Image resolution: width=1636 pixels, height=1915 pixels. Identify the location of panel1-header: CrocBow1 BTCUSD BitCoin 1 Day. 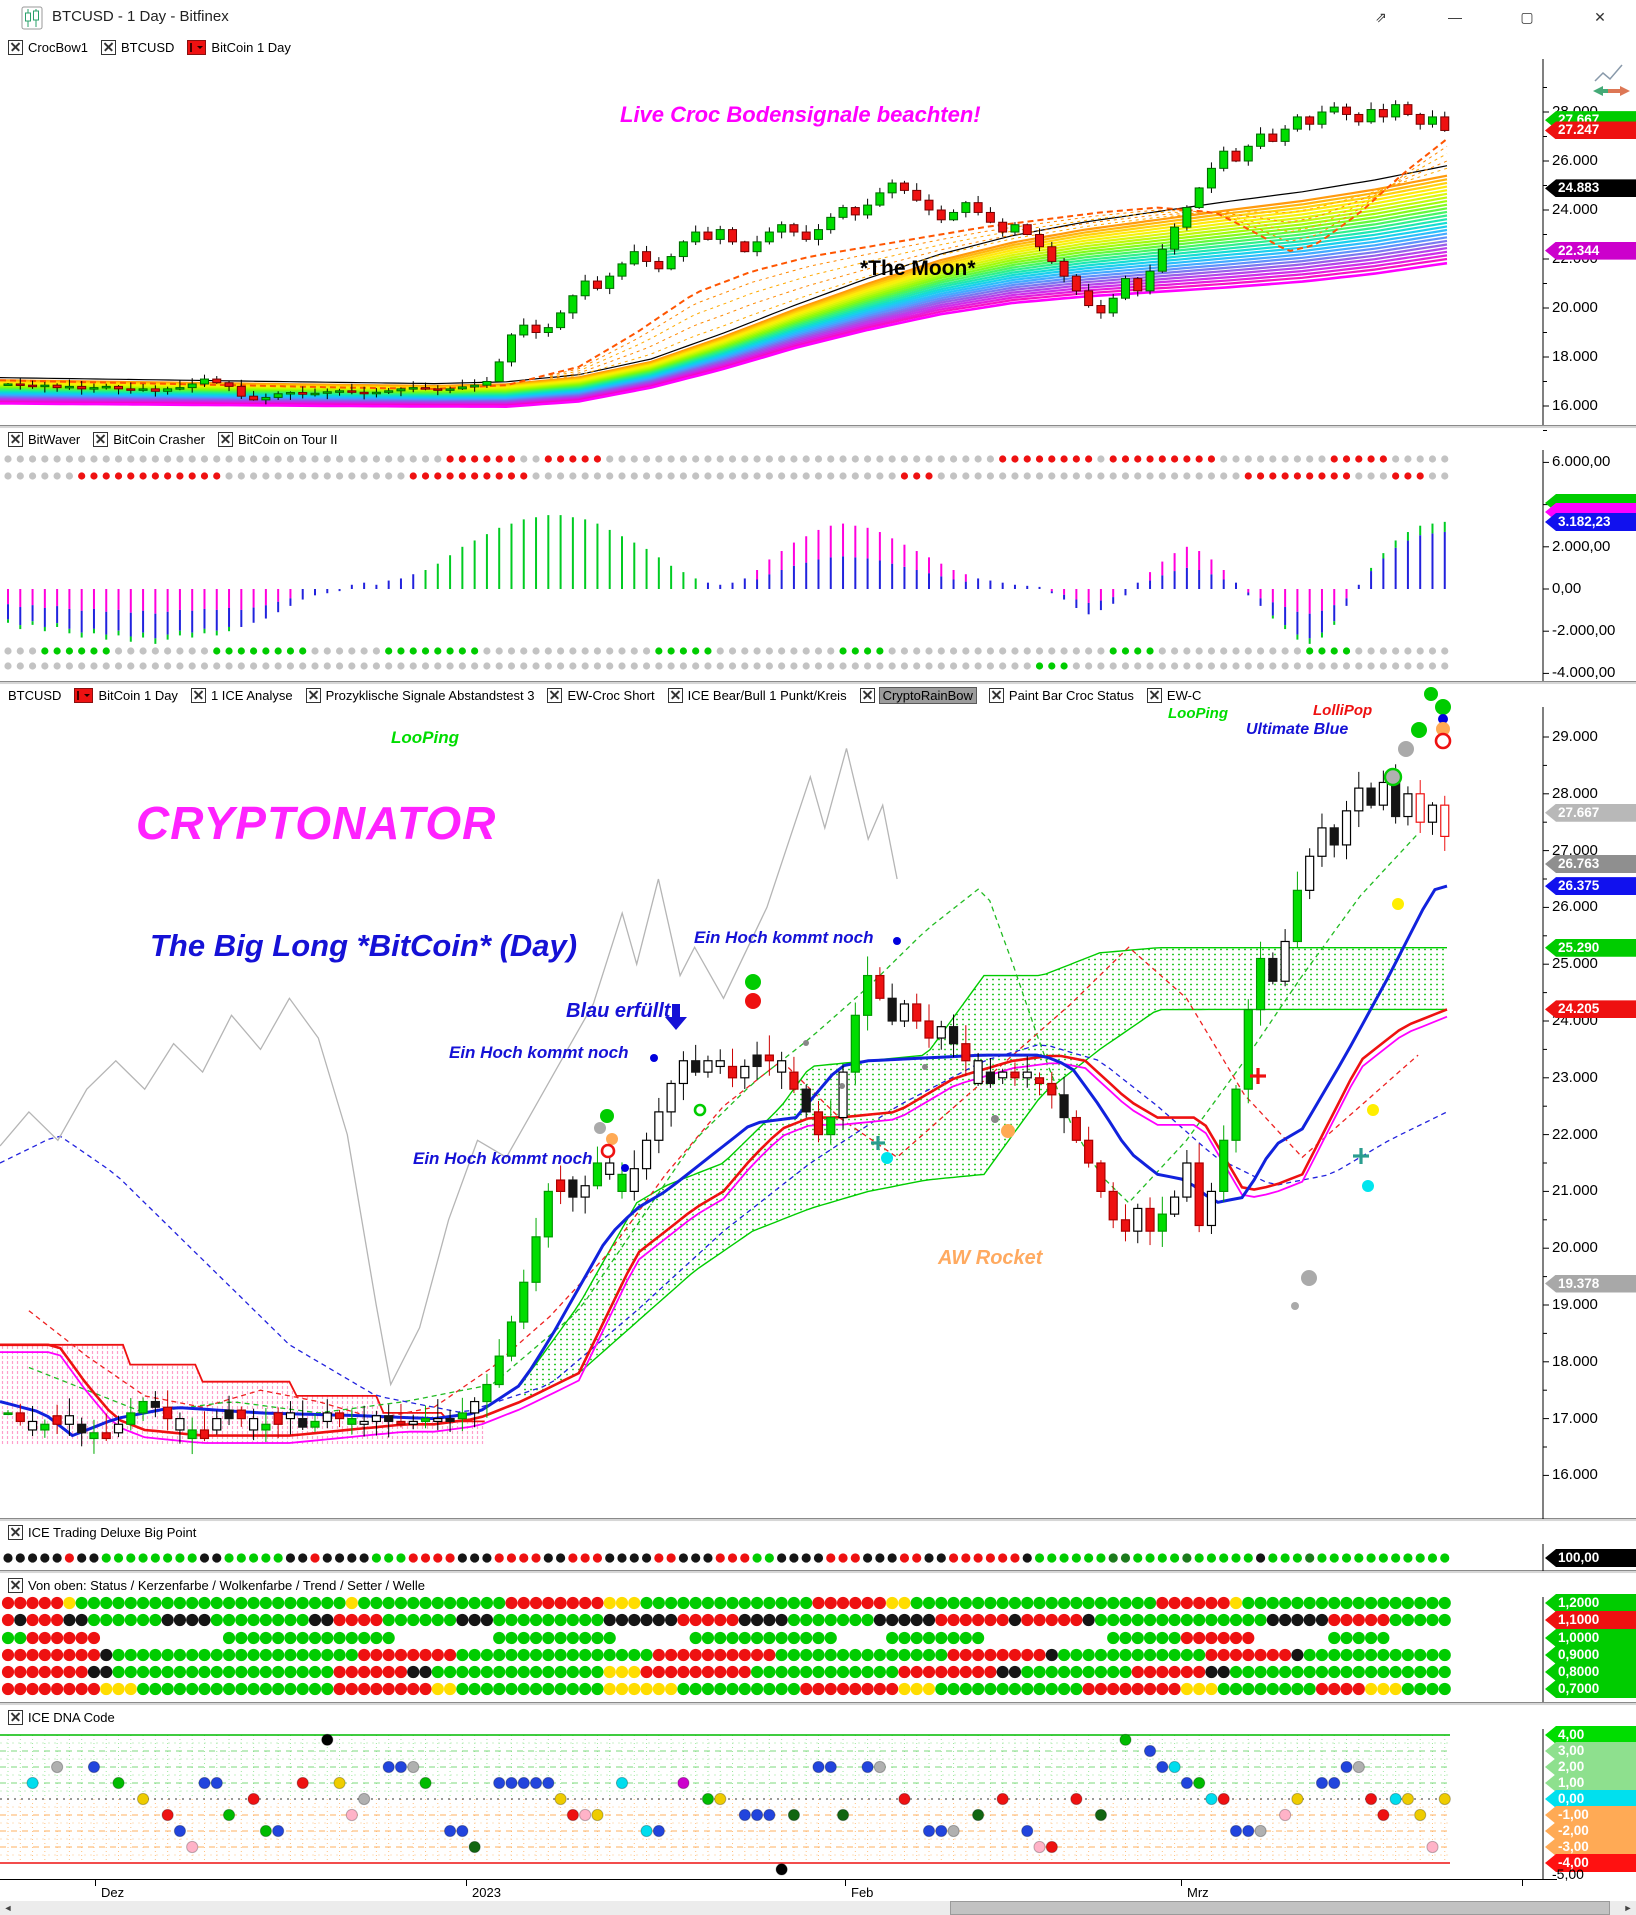
(780, 47).